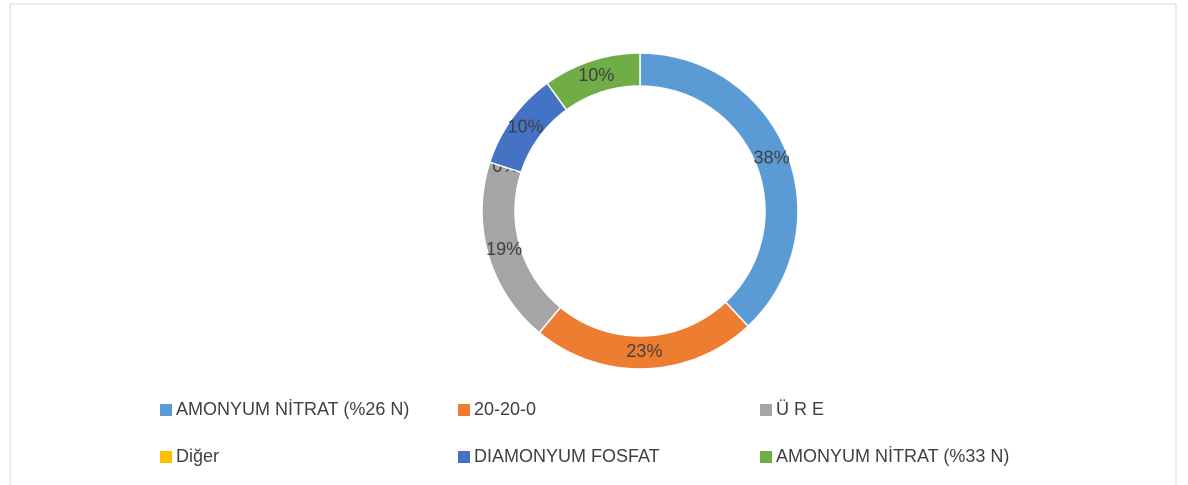 This screenshot has width=1188, height=485. Describe the element at coordinates (644, 351) in the screenshot. I see `data-label: 23%` at that location.